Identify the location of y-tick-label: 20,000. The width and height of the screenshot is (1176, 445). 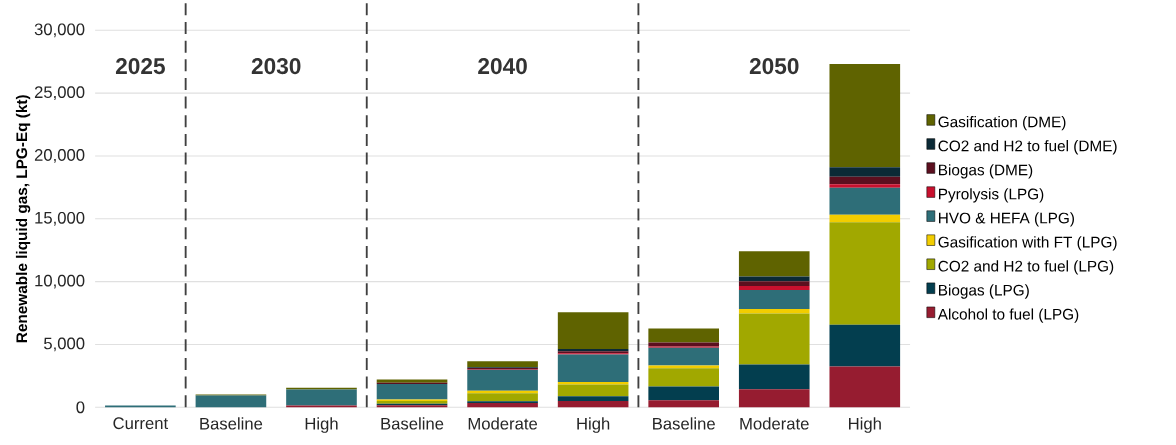
(59, 156).